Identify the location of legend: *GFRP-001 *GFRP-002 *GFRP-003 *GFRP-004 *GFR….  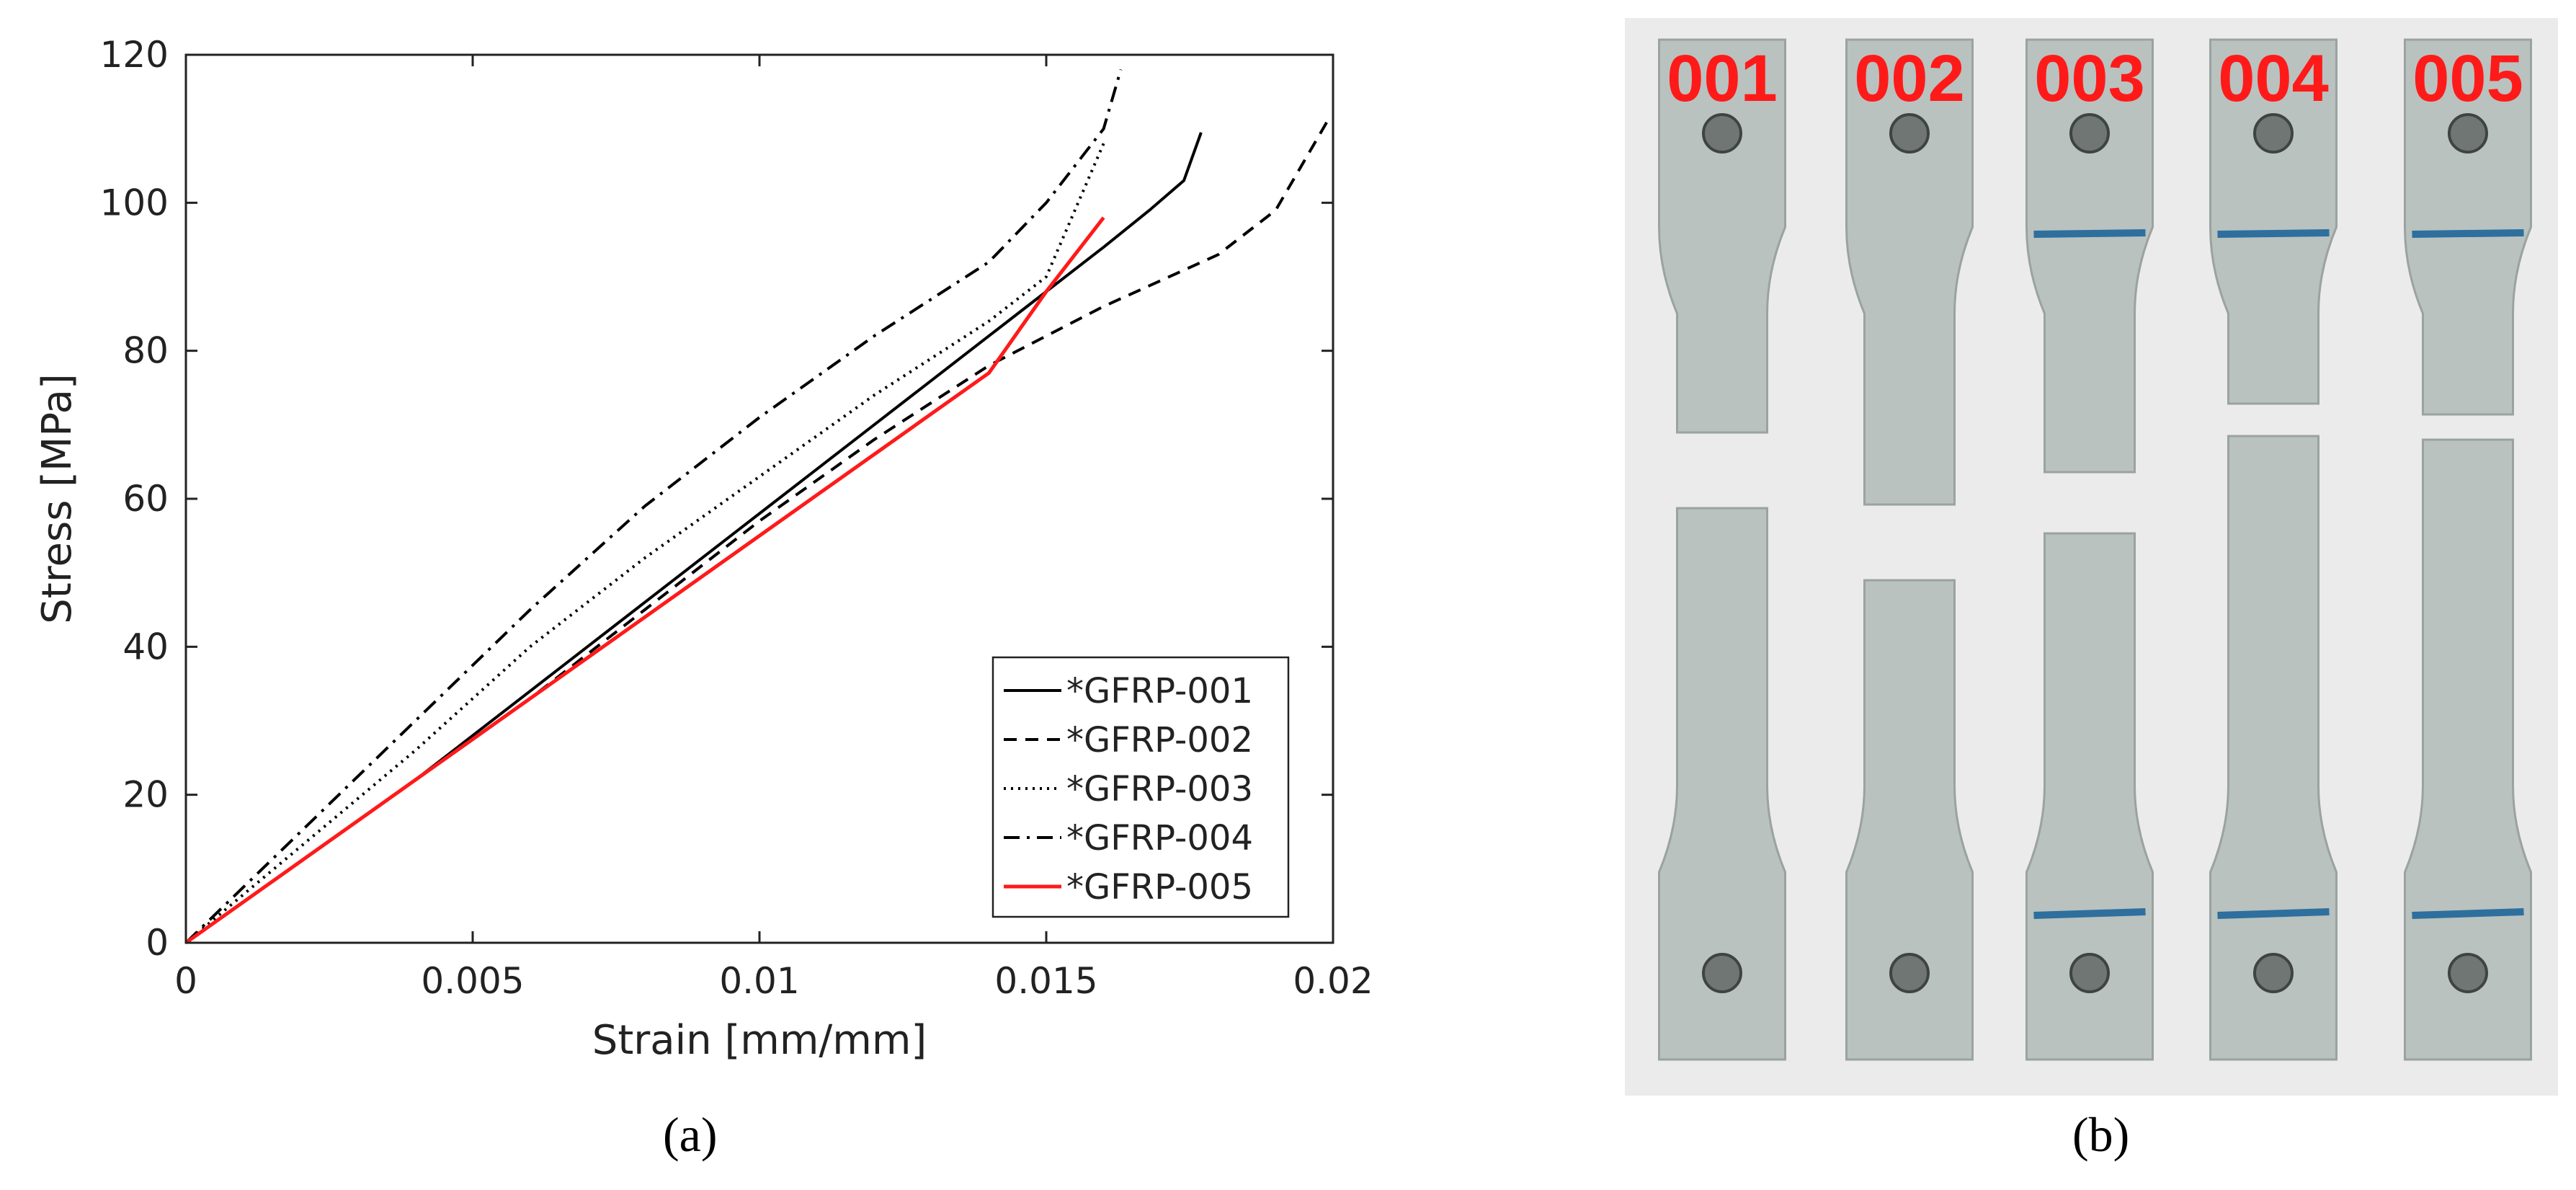
(1140, 787).